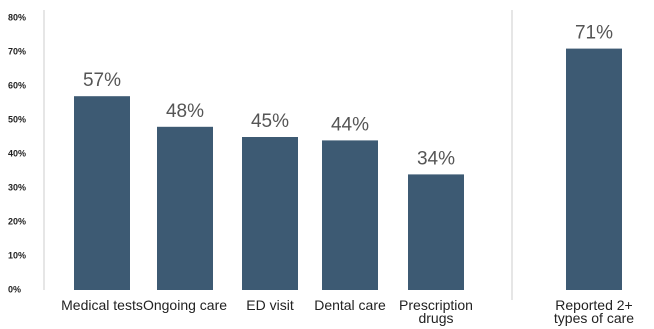  What do you see at coordinates (270, 121) in the screenshot?
I see `value-label: 45%` at bounding box center [270, 121].